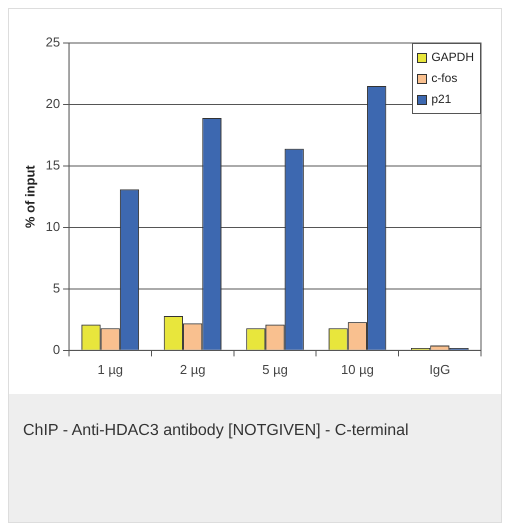  I want to click on y-tick-label: 0, so click(56, 349).